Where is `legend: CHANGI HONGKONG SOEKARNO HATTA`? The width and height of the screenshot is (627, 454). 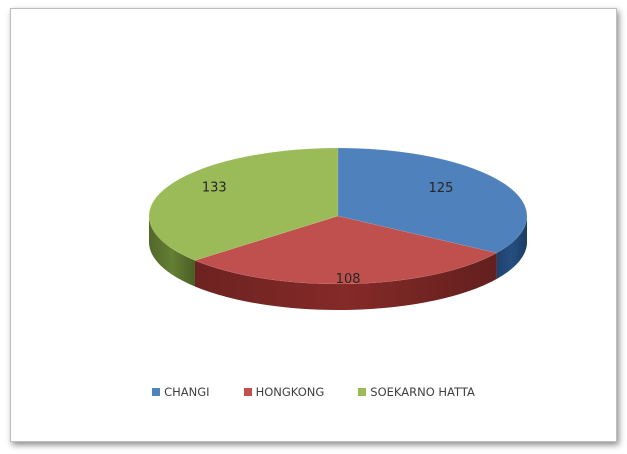
legend: CHANGI HONGKONG SOEKARNO HATTA is located at coordinates (313, 392).